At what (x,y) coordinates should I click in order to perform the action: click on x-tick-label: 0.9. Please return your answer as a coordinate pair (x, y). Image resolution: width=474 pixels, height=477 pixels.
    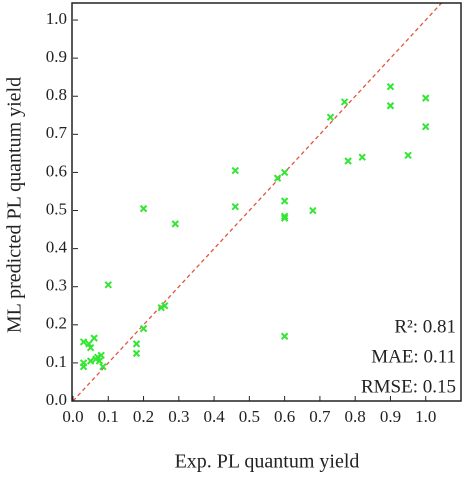
    Looking at the image, I should click on (390, 416).